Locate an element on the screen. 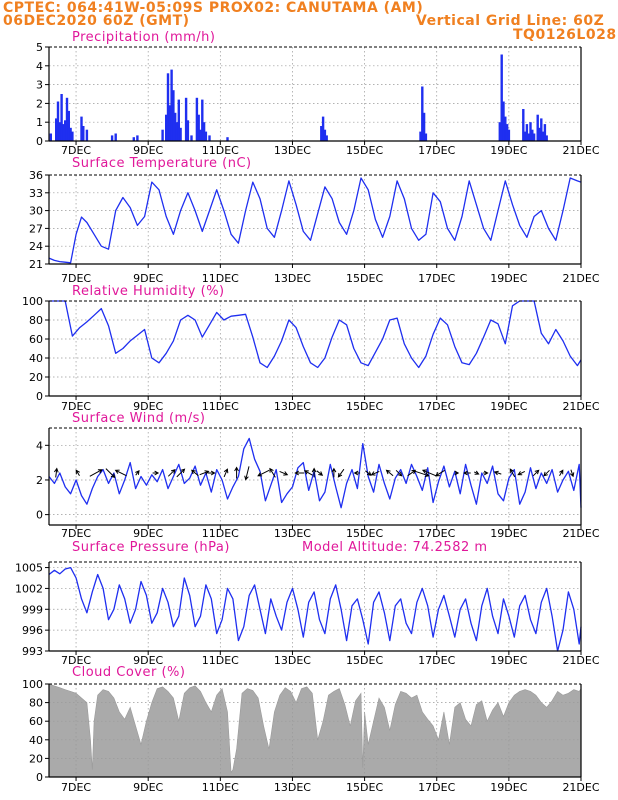 Image resolution: width=618 pixels, height=800 pixels. humidity-line is located at coordinates (315, 334).